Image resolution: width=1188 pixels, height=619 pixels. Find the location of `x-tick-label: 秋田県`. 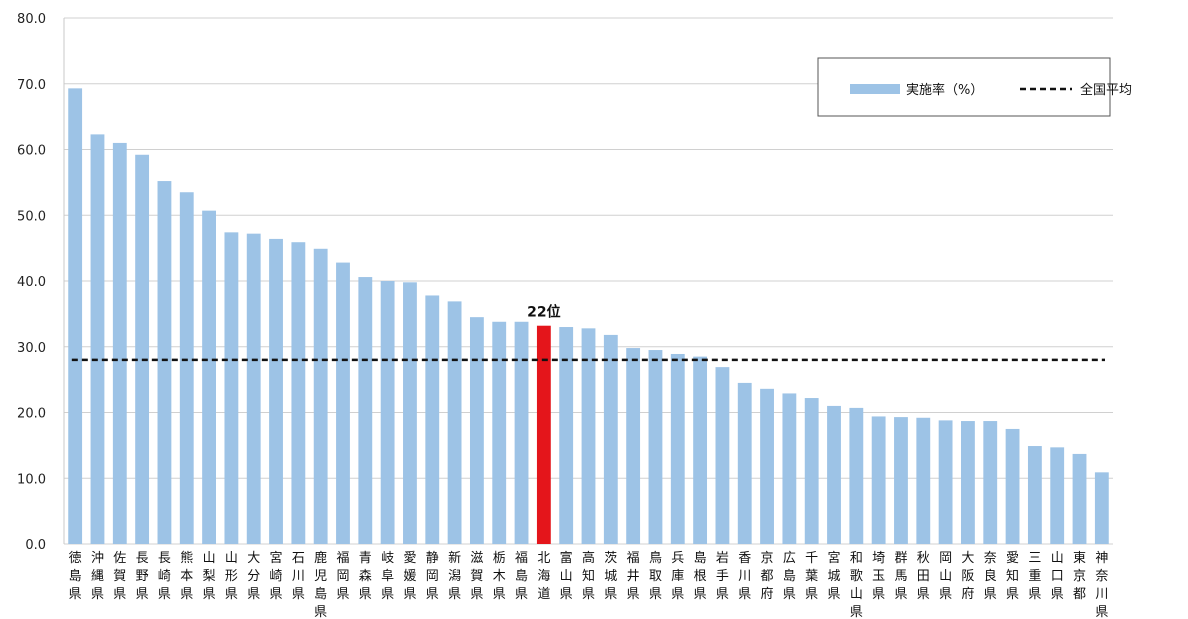

x-tick-label: 秋田県 is located at coordinates (923, 576).